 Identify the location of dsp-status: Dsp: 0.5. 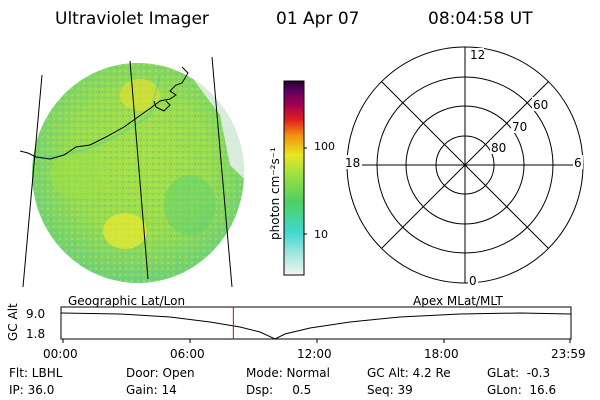
(279, 390).